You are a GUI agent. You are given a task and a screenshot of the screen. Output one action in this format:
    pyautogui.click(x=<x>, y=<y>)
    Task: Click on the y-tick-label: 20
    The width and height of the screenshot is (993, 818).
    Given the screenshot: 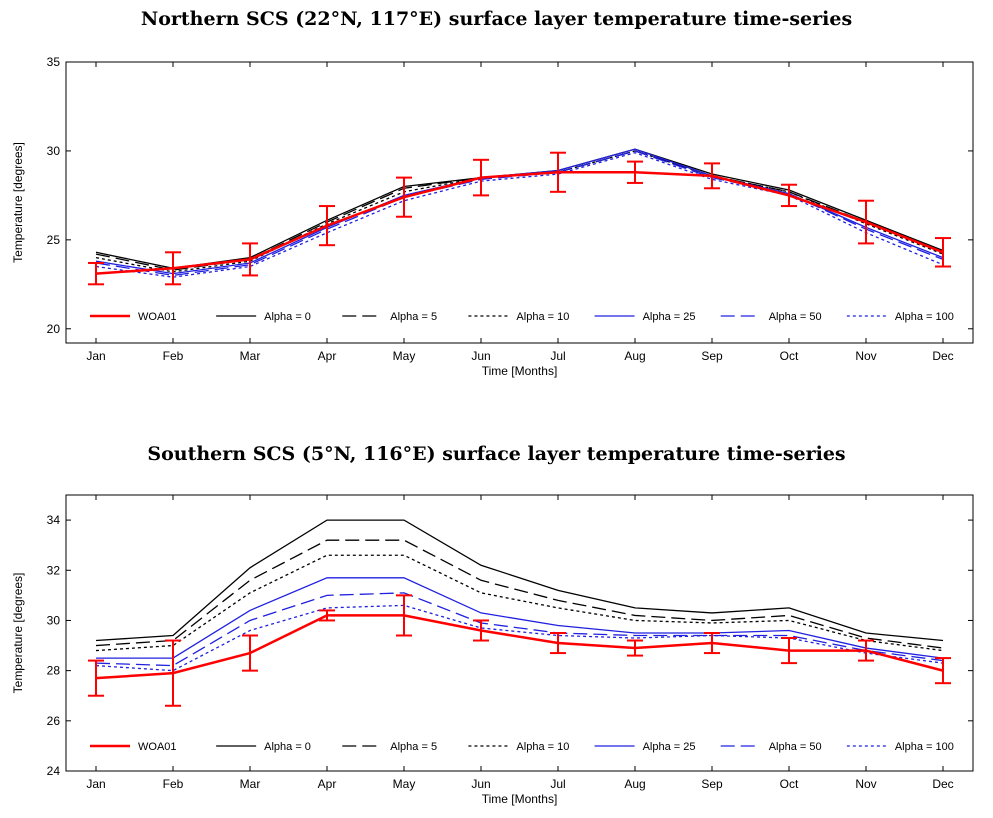 What is the action you would take?
    pyautogui.click(x=54, y=329)
    